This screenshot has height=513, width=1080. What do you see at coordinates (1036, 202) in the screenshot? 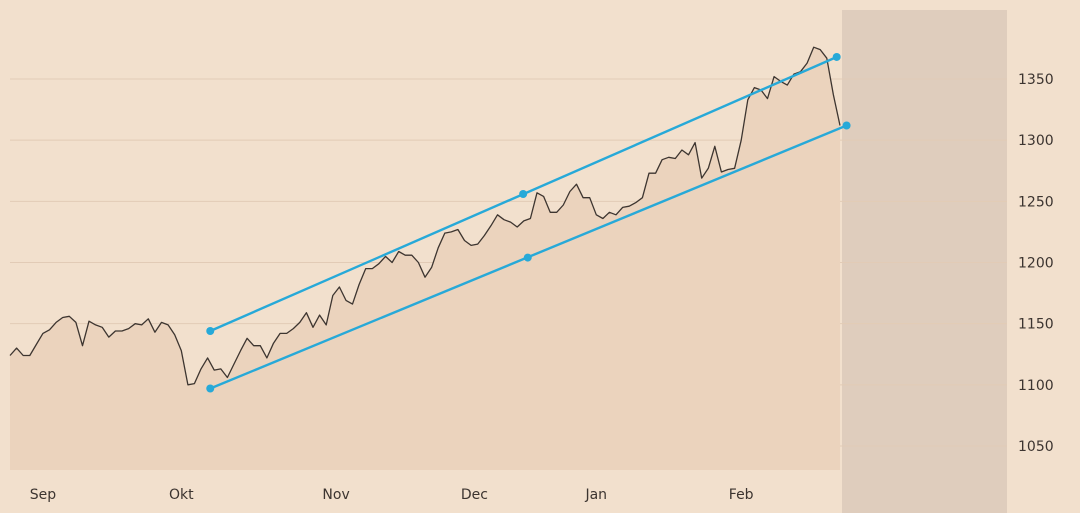
I see `y-tick-label: 1250` at bounding box center [1036, 202].